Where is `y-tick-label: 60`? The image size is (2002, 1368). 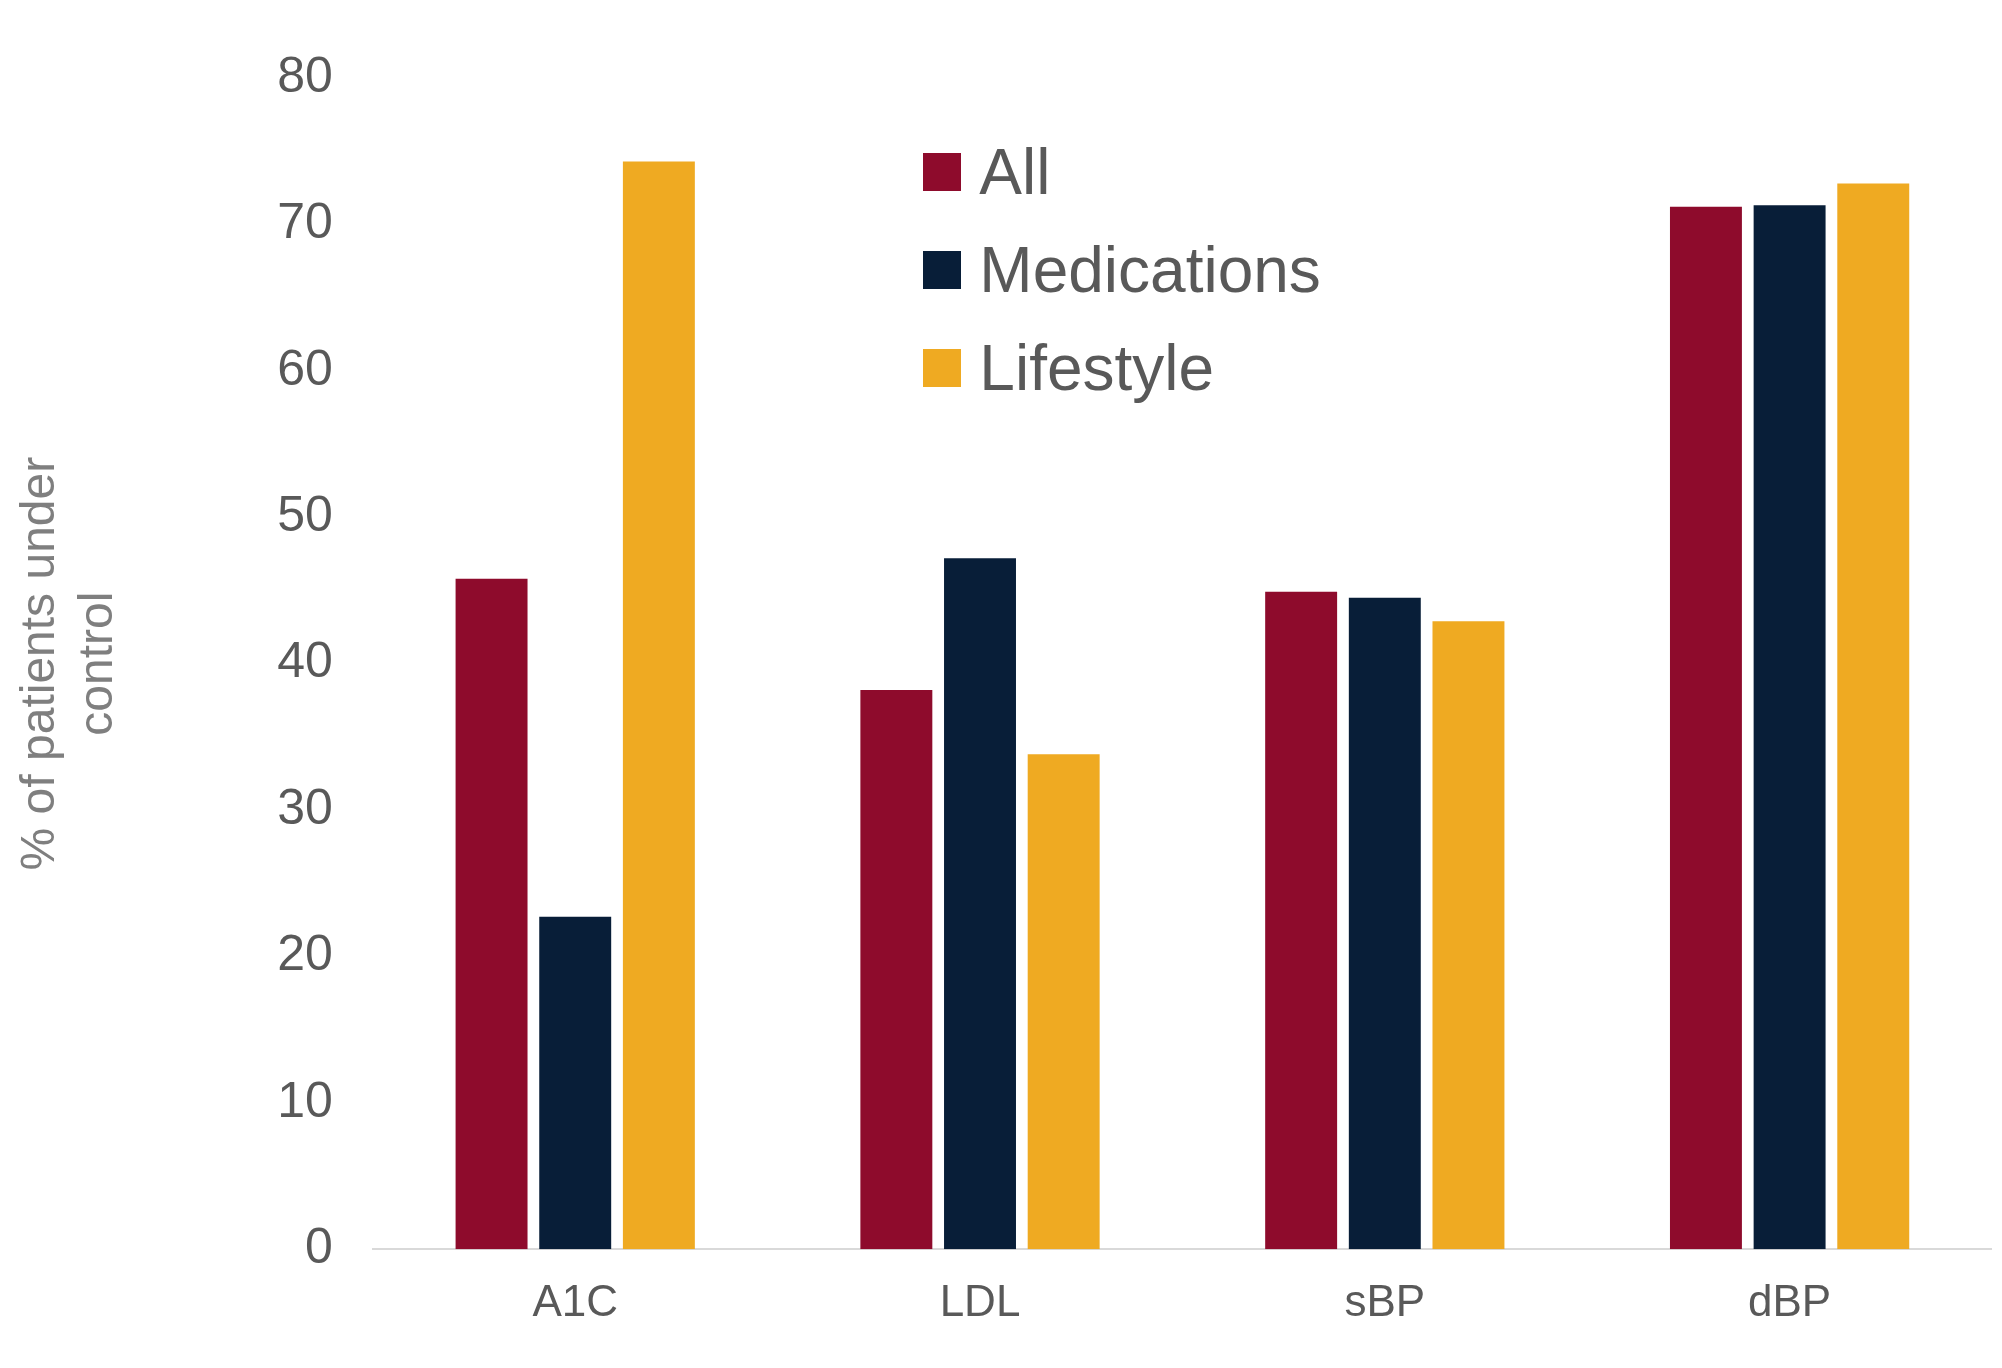
y-tick-label: 60 is located at coordinates (305, 367).